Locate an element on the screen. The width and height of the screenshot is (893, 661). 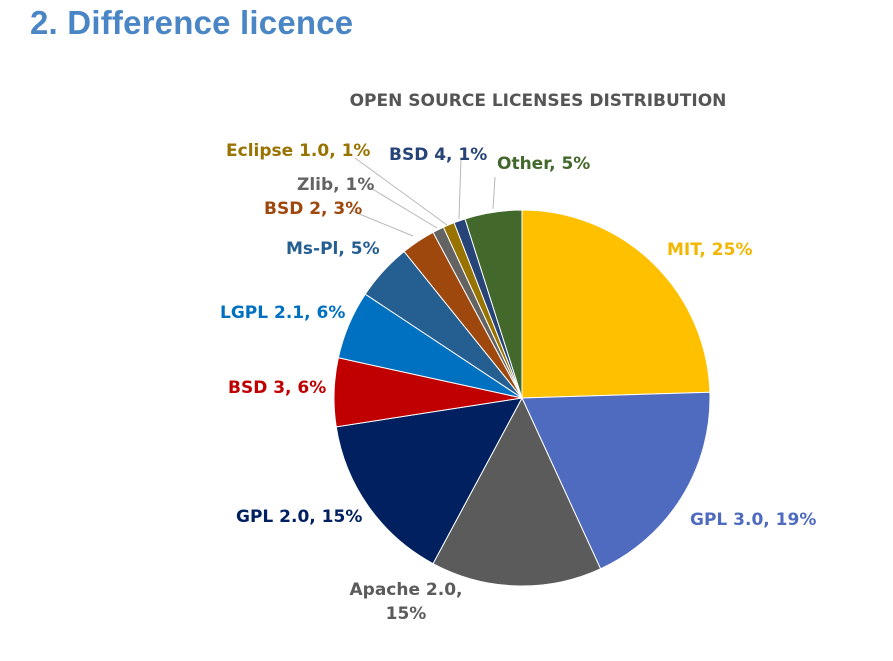
chart-title: OPEN SOURCE LICENSES DISTRIBUTION is located at coordinates (538, 101).